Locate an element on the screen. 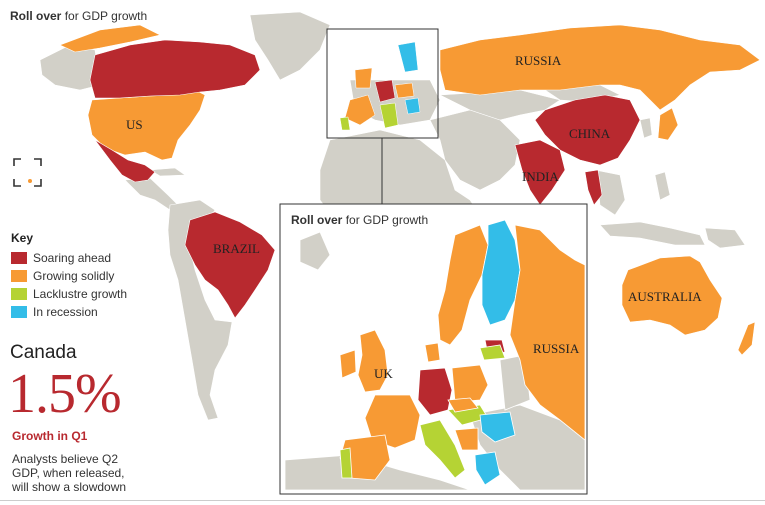 This screenshot has height=505, width=765. label-uk: UK is located at coordinates (383, 373).